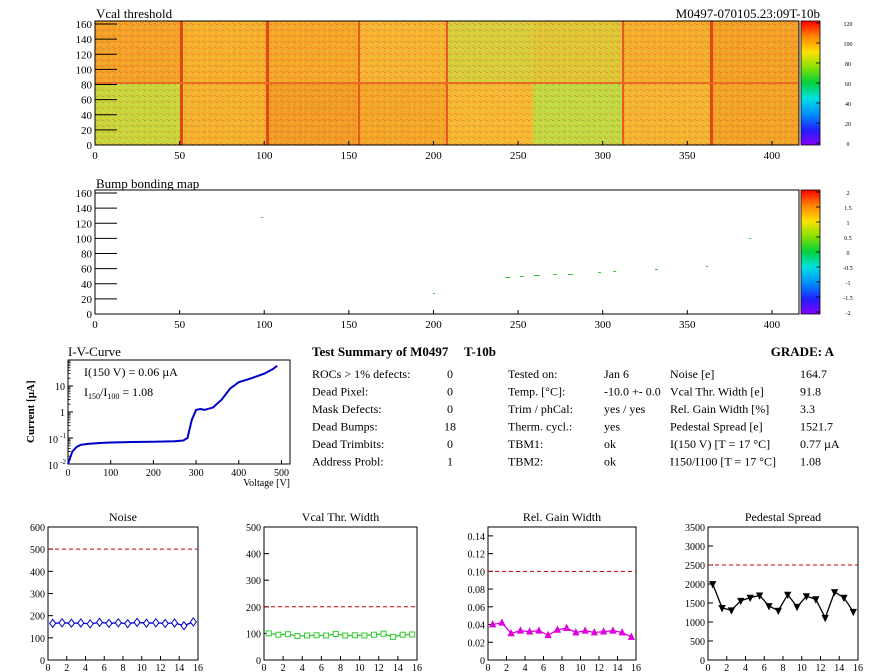 The height and width of the screenshot is (672, 896). I want to click on noise-x-tick-label: 4, so click(85, 667).